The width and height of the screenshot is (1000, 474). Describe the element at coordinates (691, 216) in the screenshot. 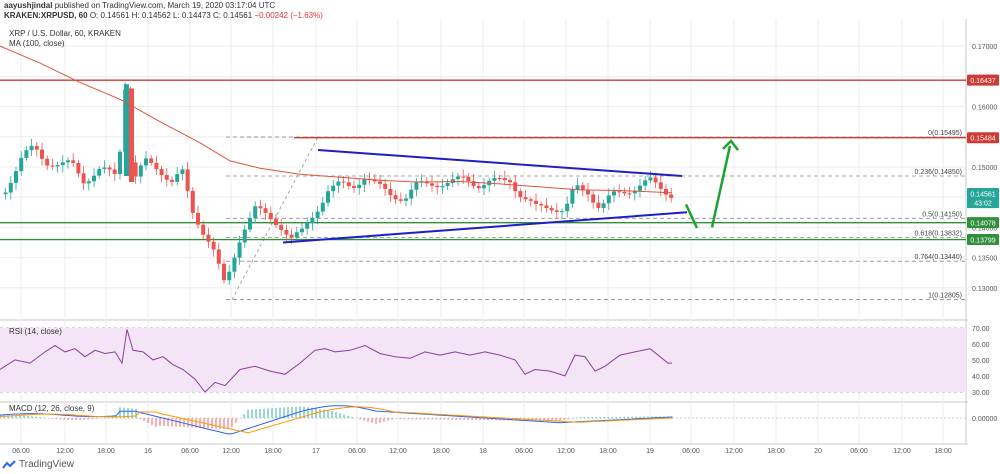

I see `green-arrow-down` at that location.